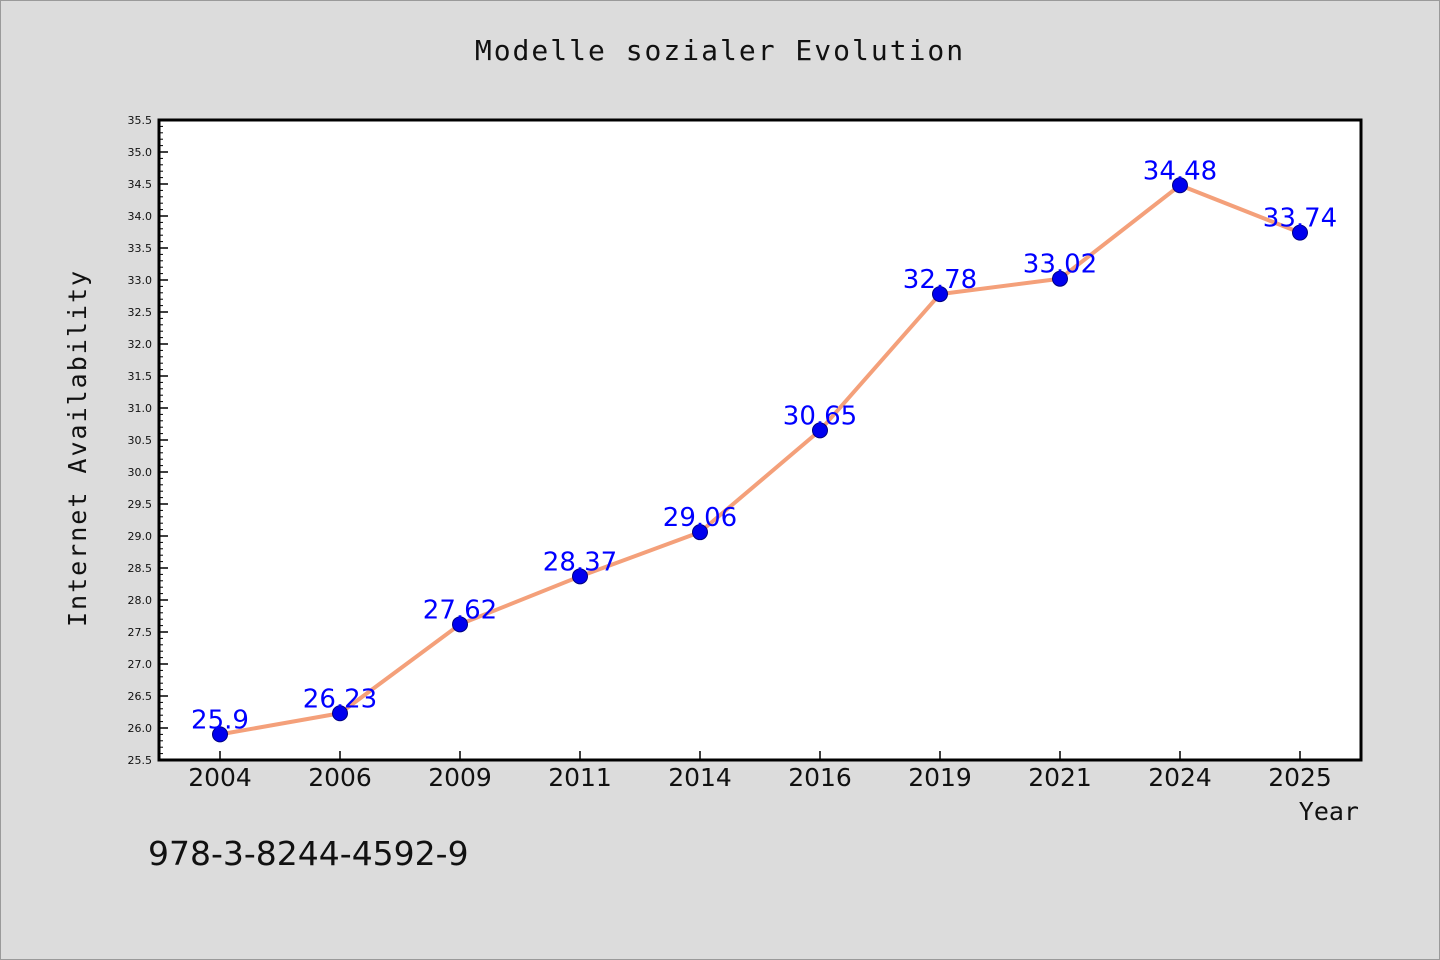 This screenshot has height=960, width=1440. What do you see at coordinates (1180, 777) in the screenshot?
I see `x-tick-label: 2024` at bounding box center [1180, 777].